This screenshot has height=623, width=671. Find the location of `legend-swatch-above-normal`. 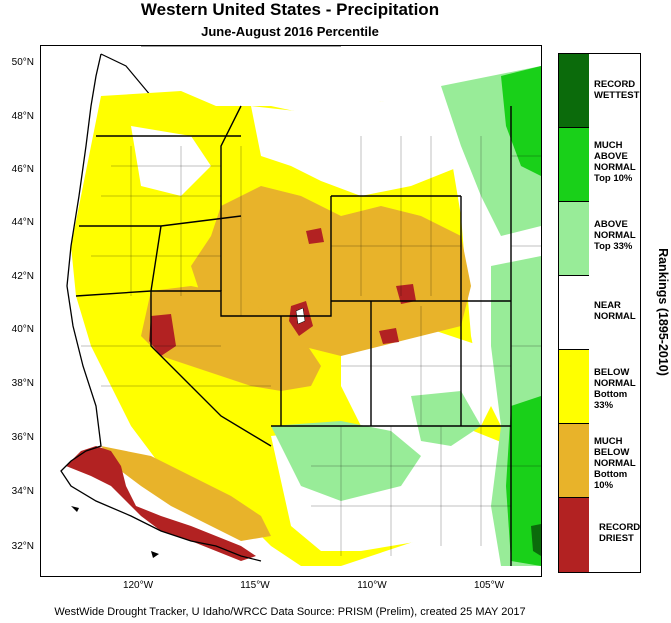

legend-swatch-above-normal is located at coordinates (574, 239).